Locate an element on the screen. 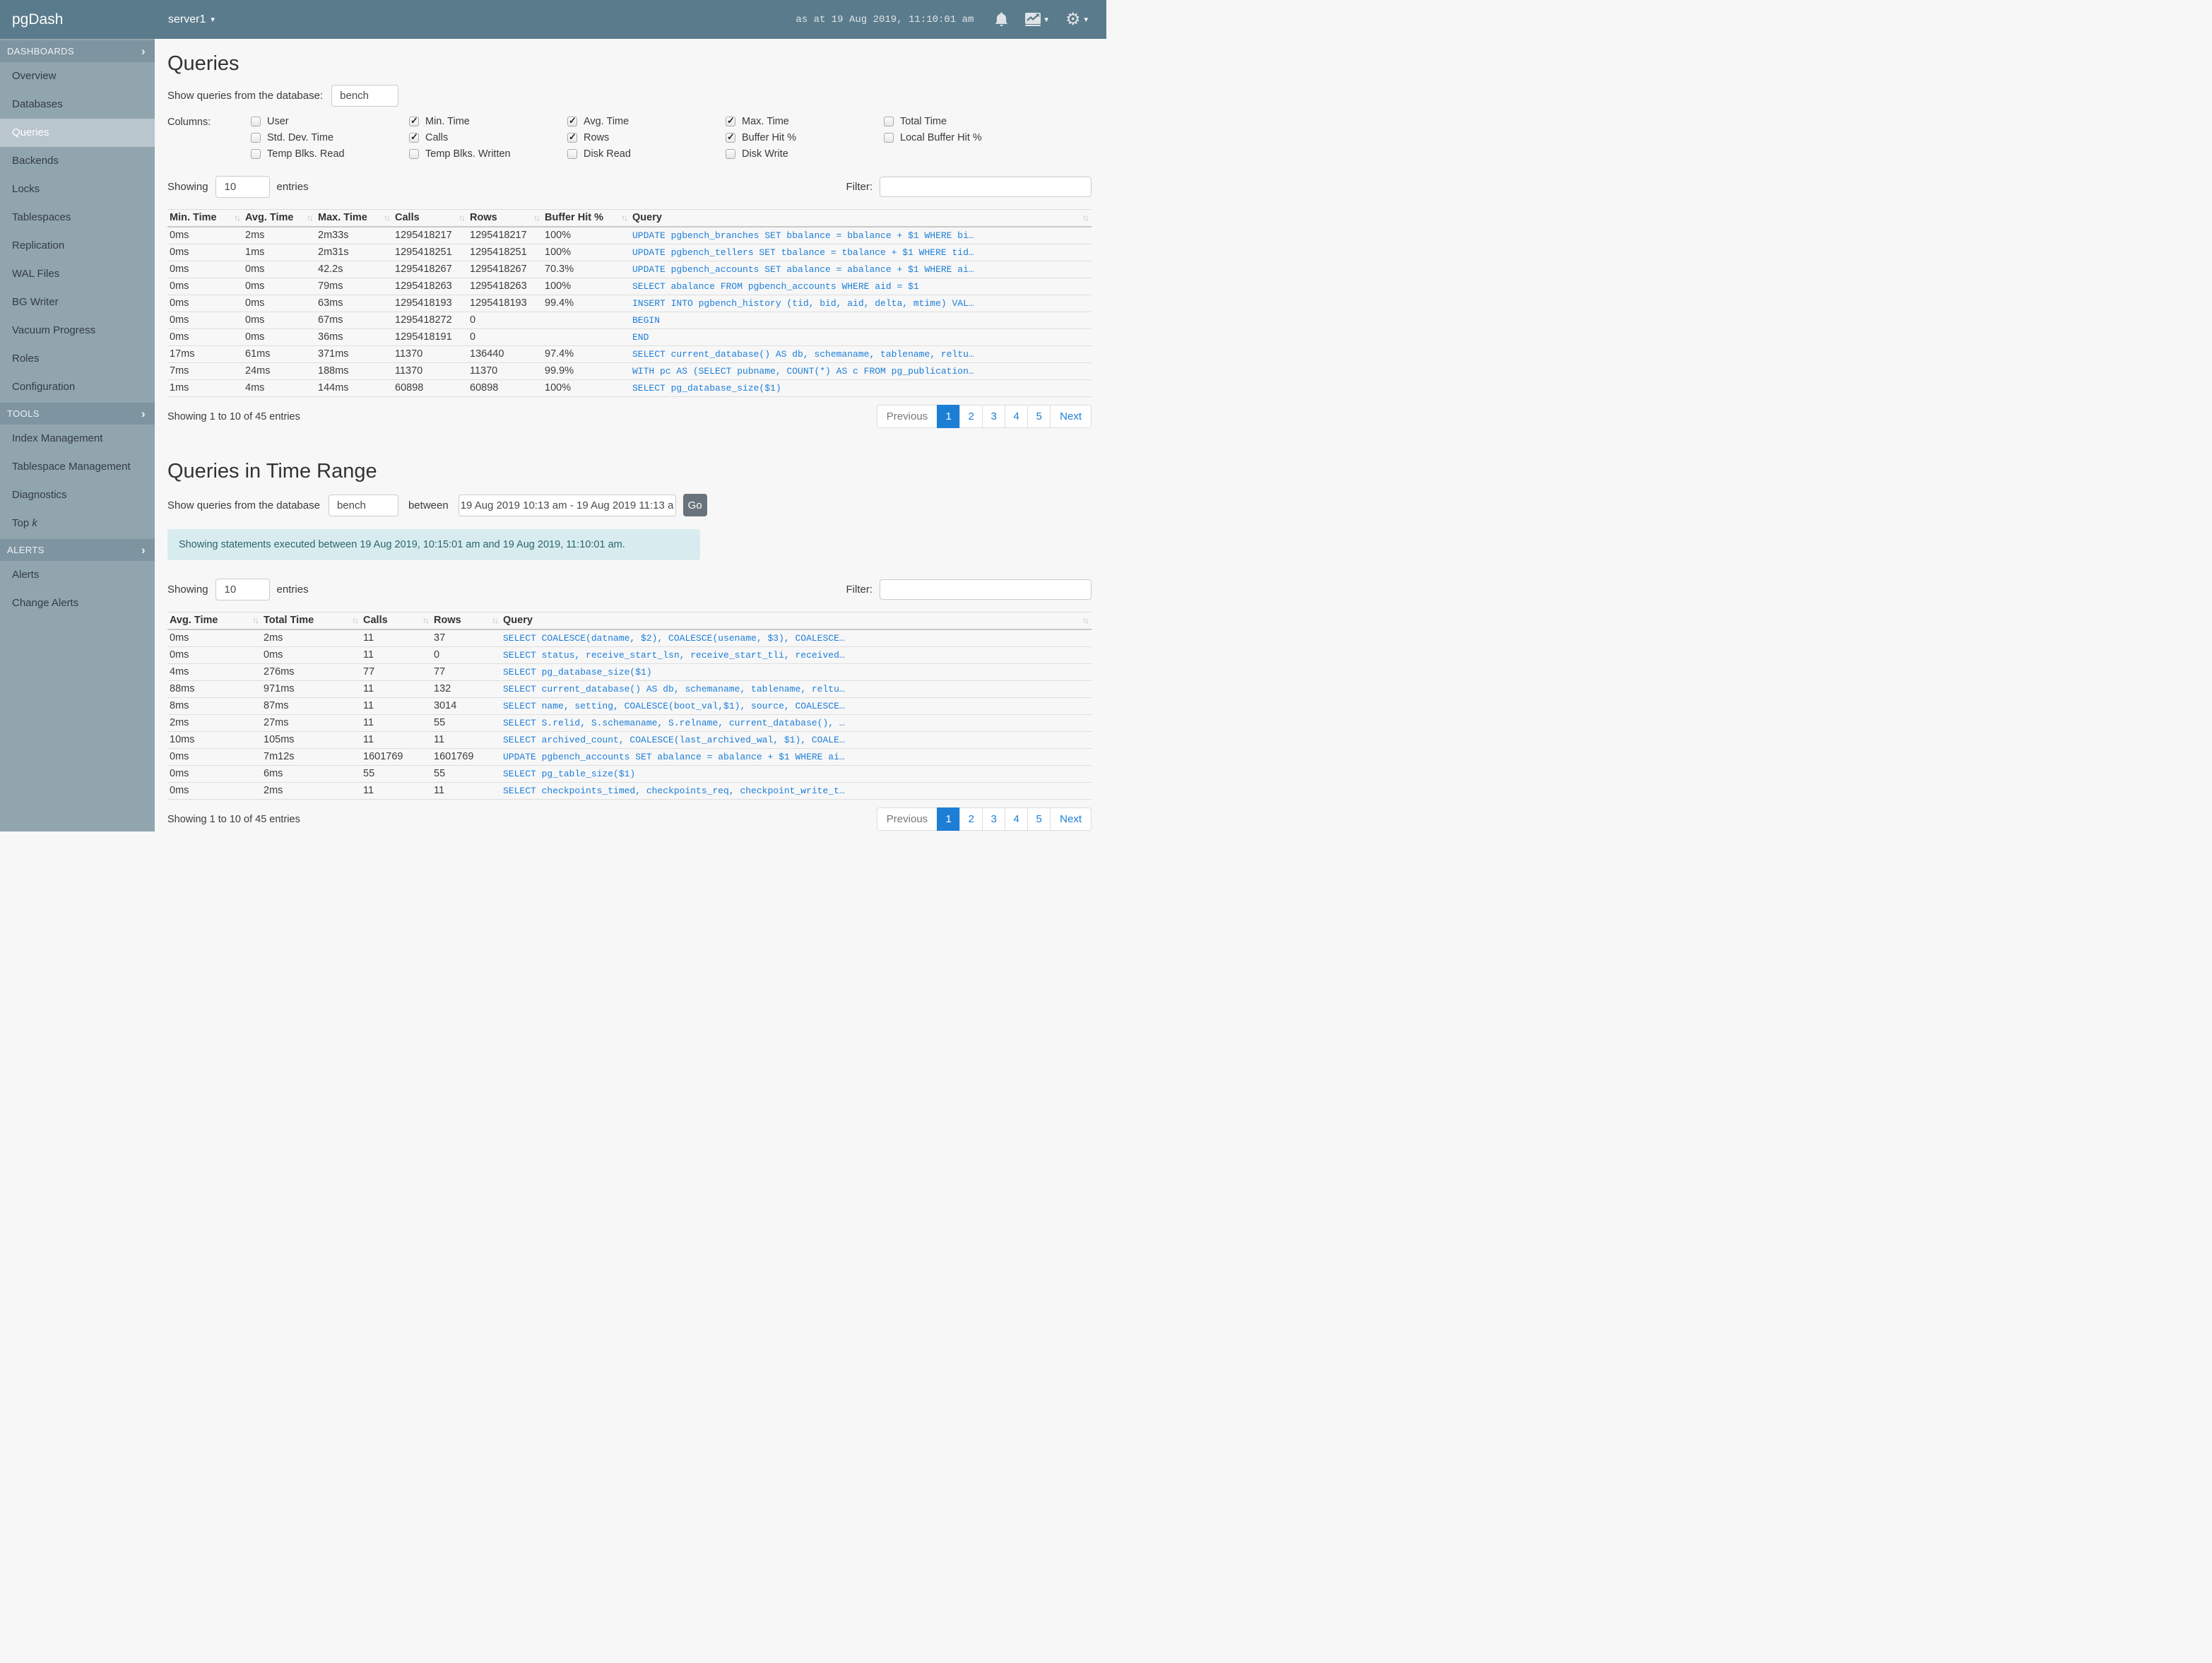 The height and width of the screenshot is (1663, 2212). checkbox-total-time: Total Time is located at coordinates (963, 121).